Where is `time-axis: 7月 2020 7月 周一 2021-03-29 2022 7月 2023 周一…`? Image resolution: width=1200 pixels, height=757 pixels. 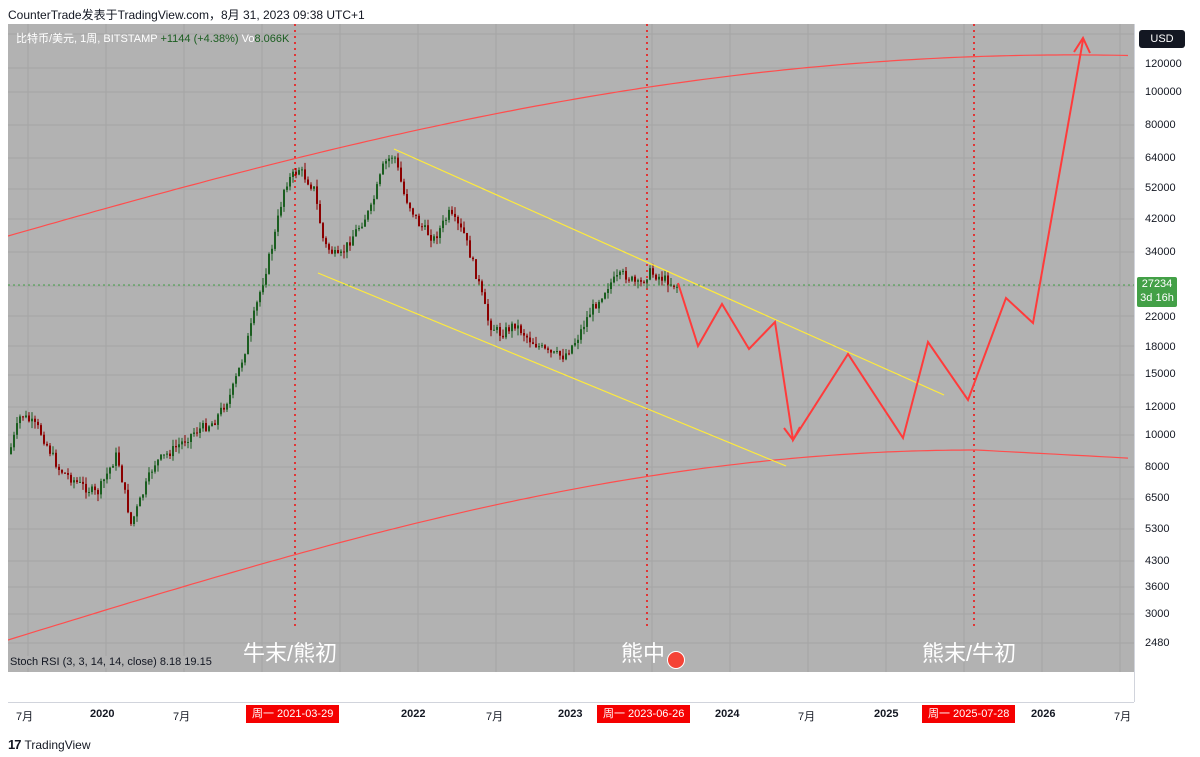
time-axis: 7月 2020 7月 周一 2021-03-29 2022 7月 2023 周一… is located at coordinates (571, 713).